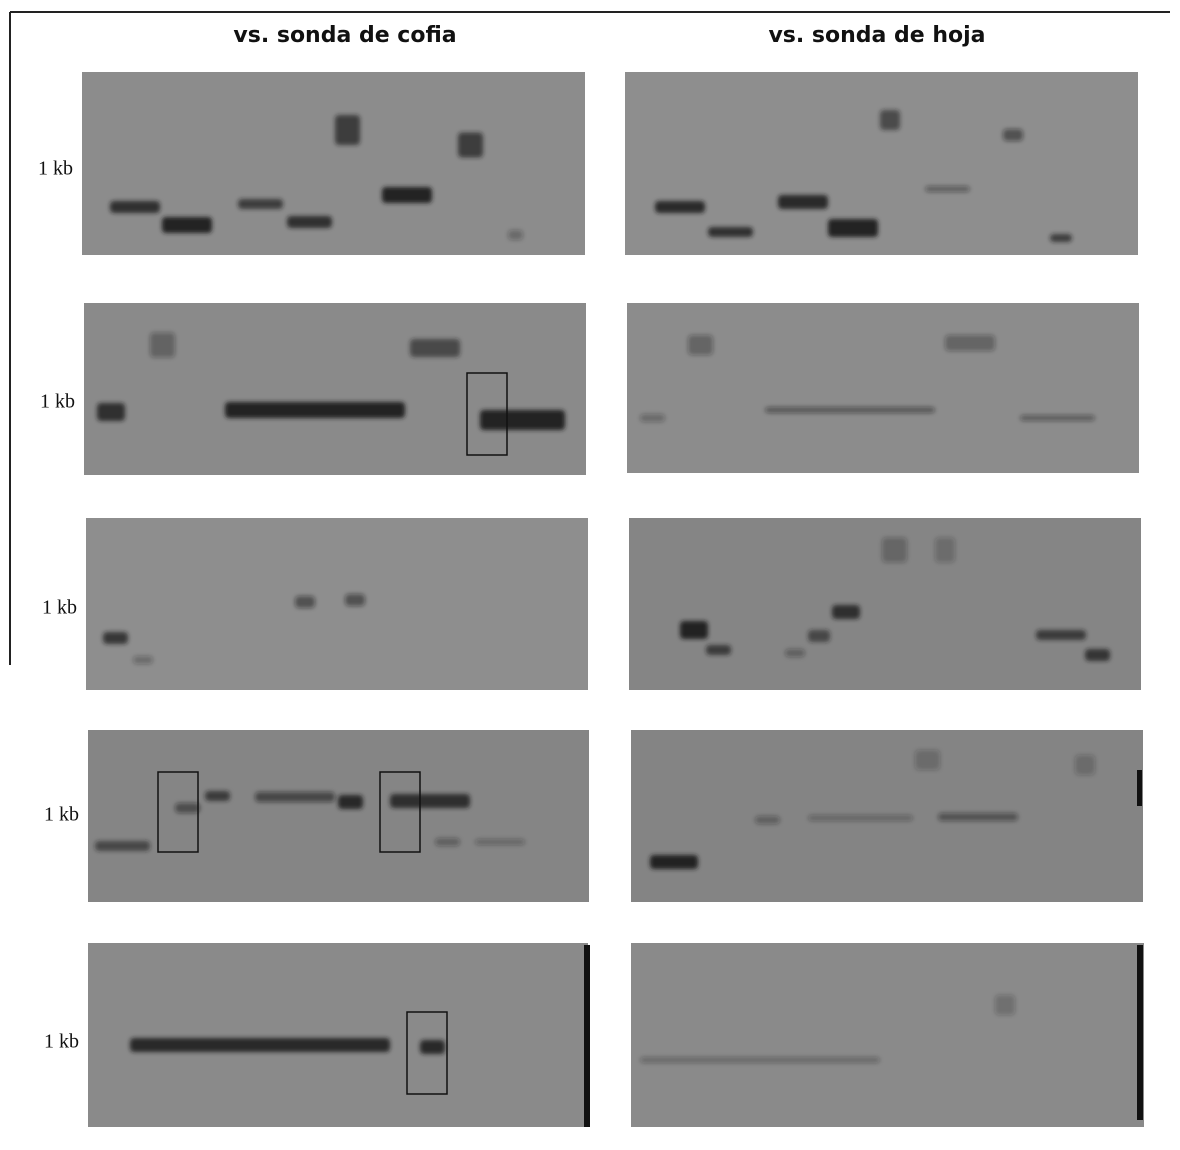  I want to click on column-title: vs. sonda de cofia, so click(344, 35).